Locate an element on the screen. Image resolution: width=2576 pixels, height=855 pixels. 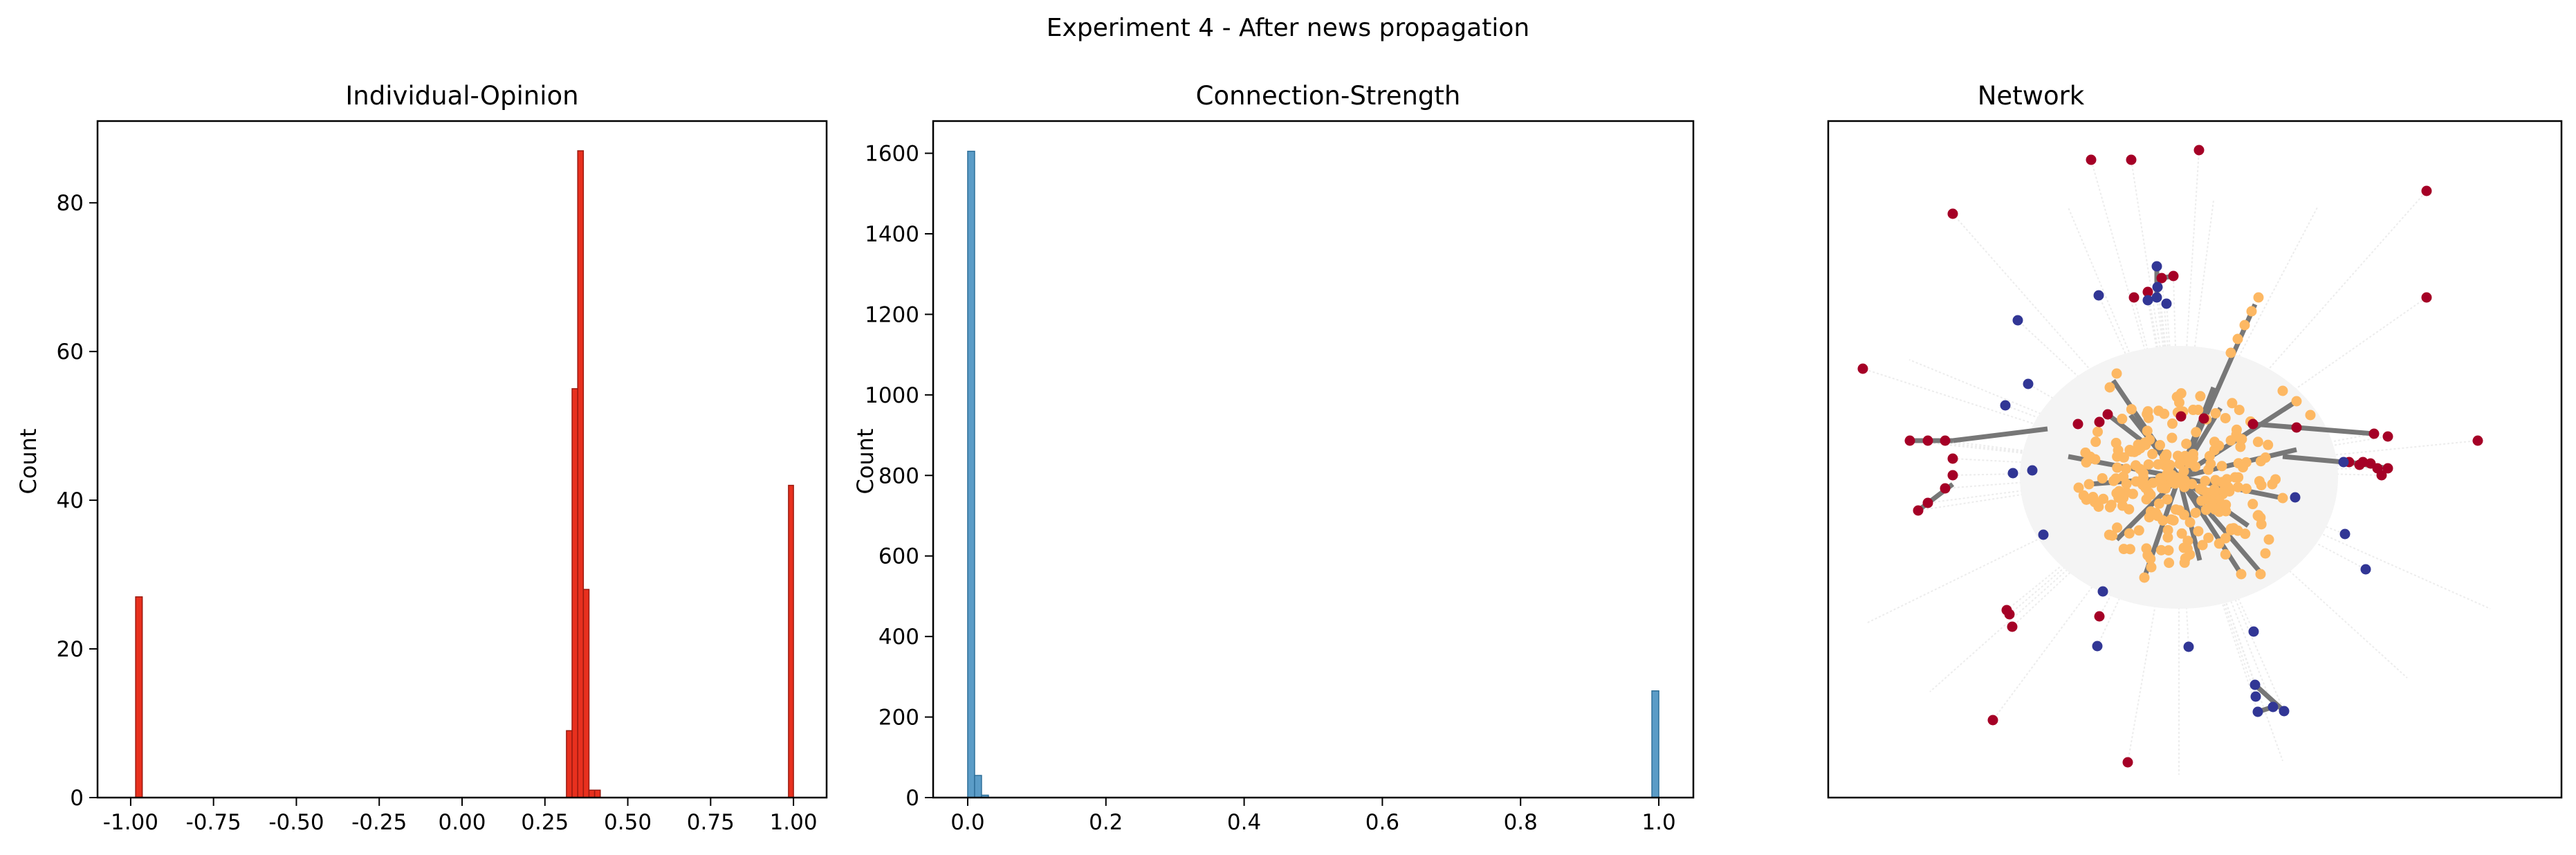
x-tick-label: 0.0 is located at coordinates (967, 822).